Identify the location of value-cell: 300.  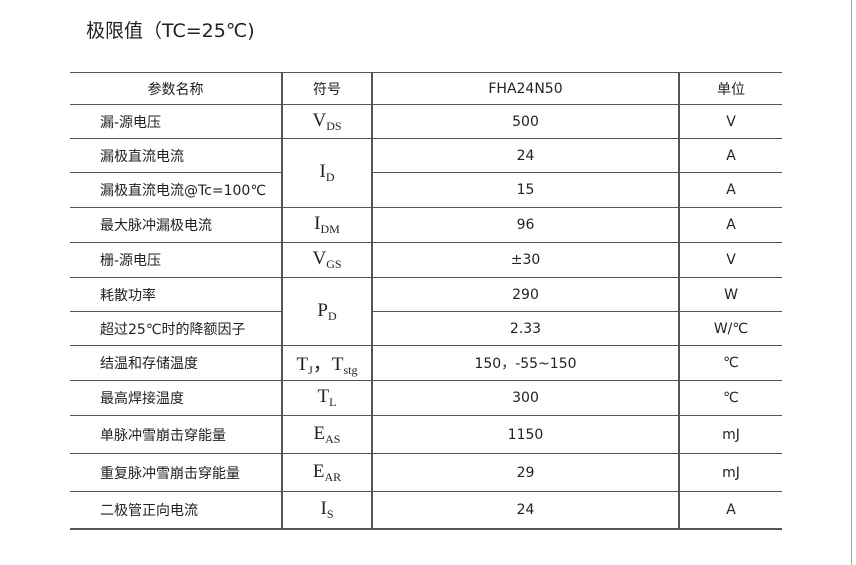
(525, 398).